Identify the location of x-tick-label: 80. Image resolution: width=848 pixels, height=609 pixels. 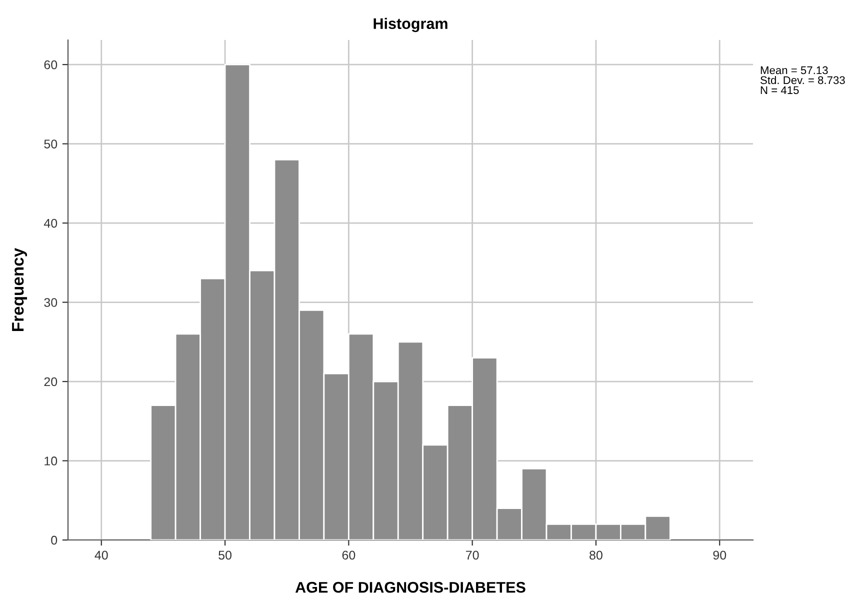
(596, 555).